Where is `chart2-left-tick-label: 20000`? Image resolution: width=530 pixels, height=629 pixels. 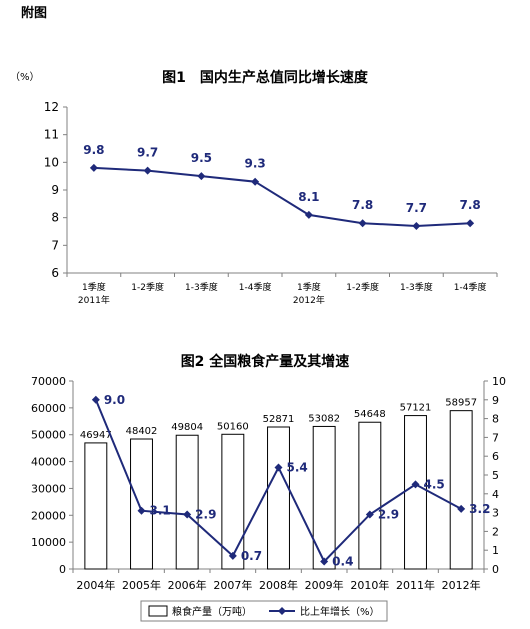 chart2-left-tick-label: 20000 is located at coordinates (48, 515).